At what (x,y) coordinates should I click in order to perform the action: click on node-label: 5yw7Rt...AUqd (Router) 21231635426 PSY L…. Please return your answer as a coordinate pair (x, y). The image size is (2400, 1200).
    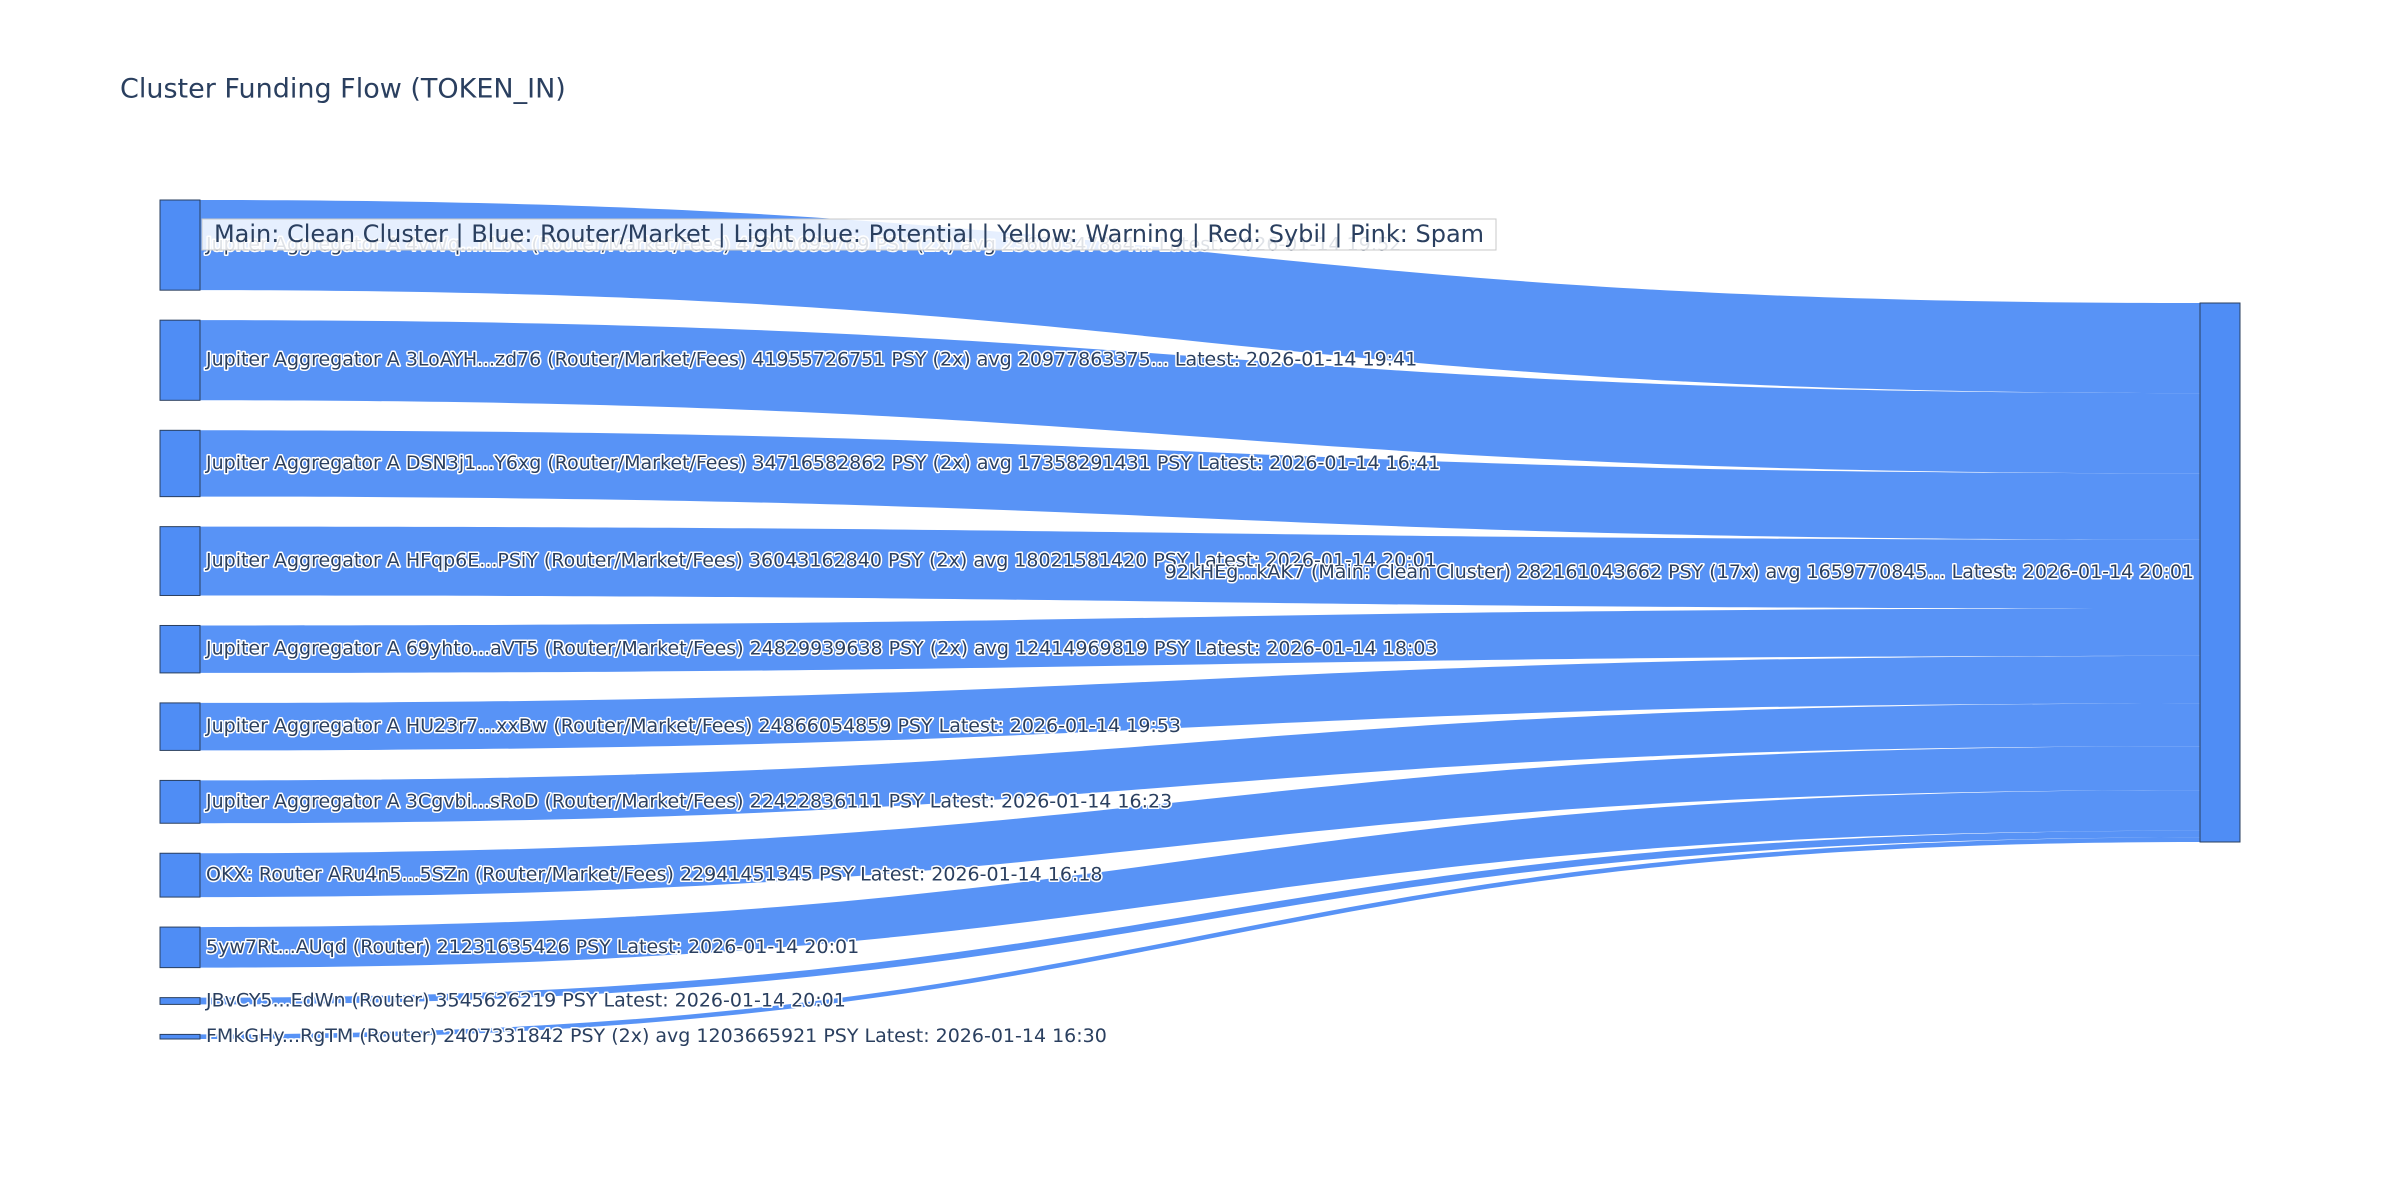
    Looking at the image, I should click on (532, 947).